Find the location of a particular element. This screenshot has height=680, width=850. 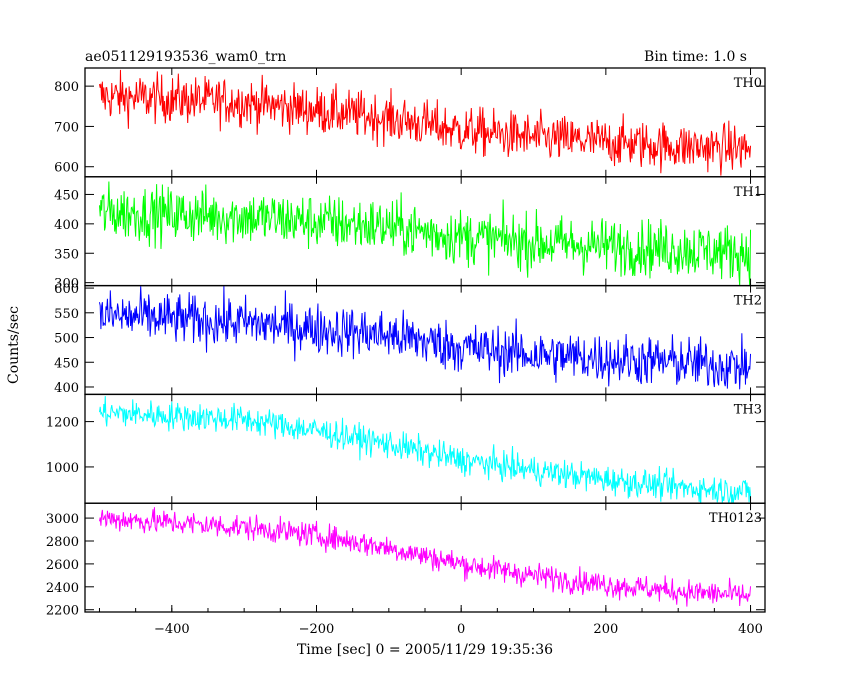

y-tick-label: 1200 is located at coordinates (62, 423).